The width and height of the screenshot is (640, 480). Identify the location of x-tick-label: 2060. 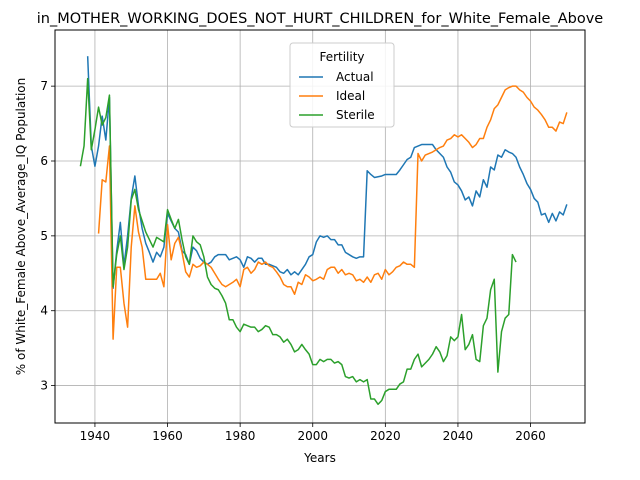
(530, 436).